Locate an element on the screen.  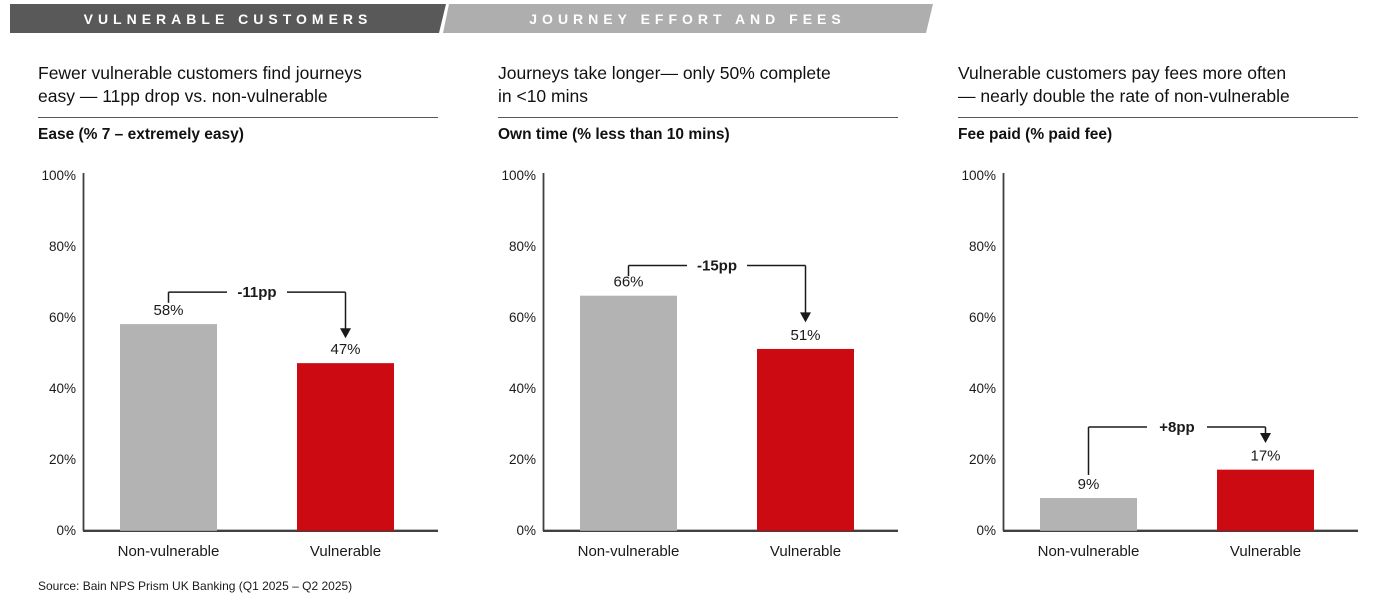
bar-value-label: 47% is located at coordinates (345, 349).